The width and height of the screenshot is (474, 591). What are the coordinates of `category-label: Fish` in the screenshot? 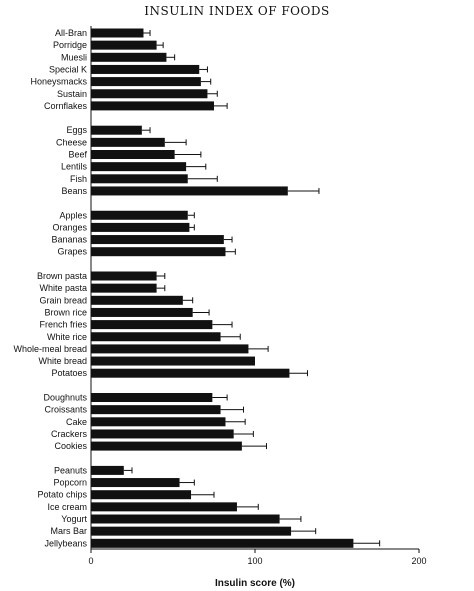 It's located at (78, 179).